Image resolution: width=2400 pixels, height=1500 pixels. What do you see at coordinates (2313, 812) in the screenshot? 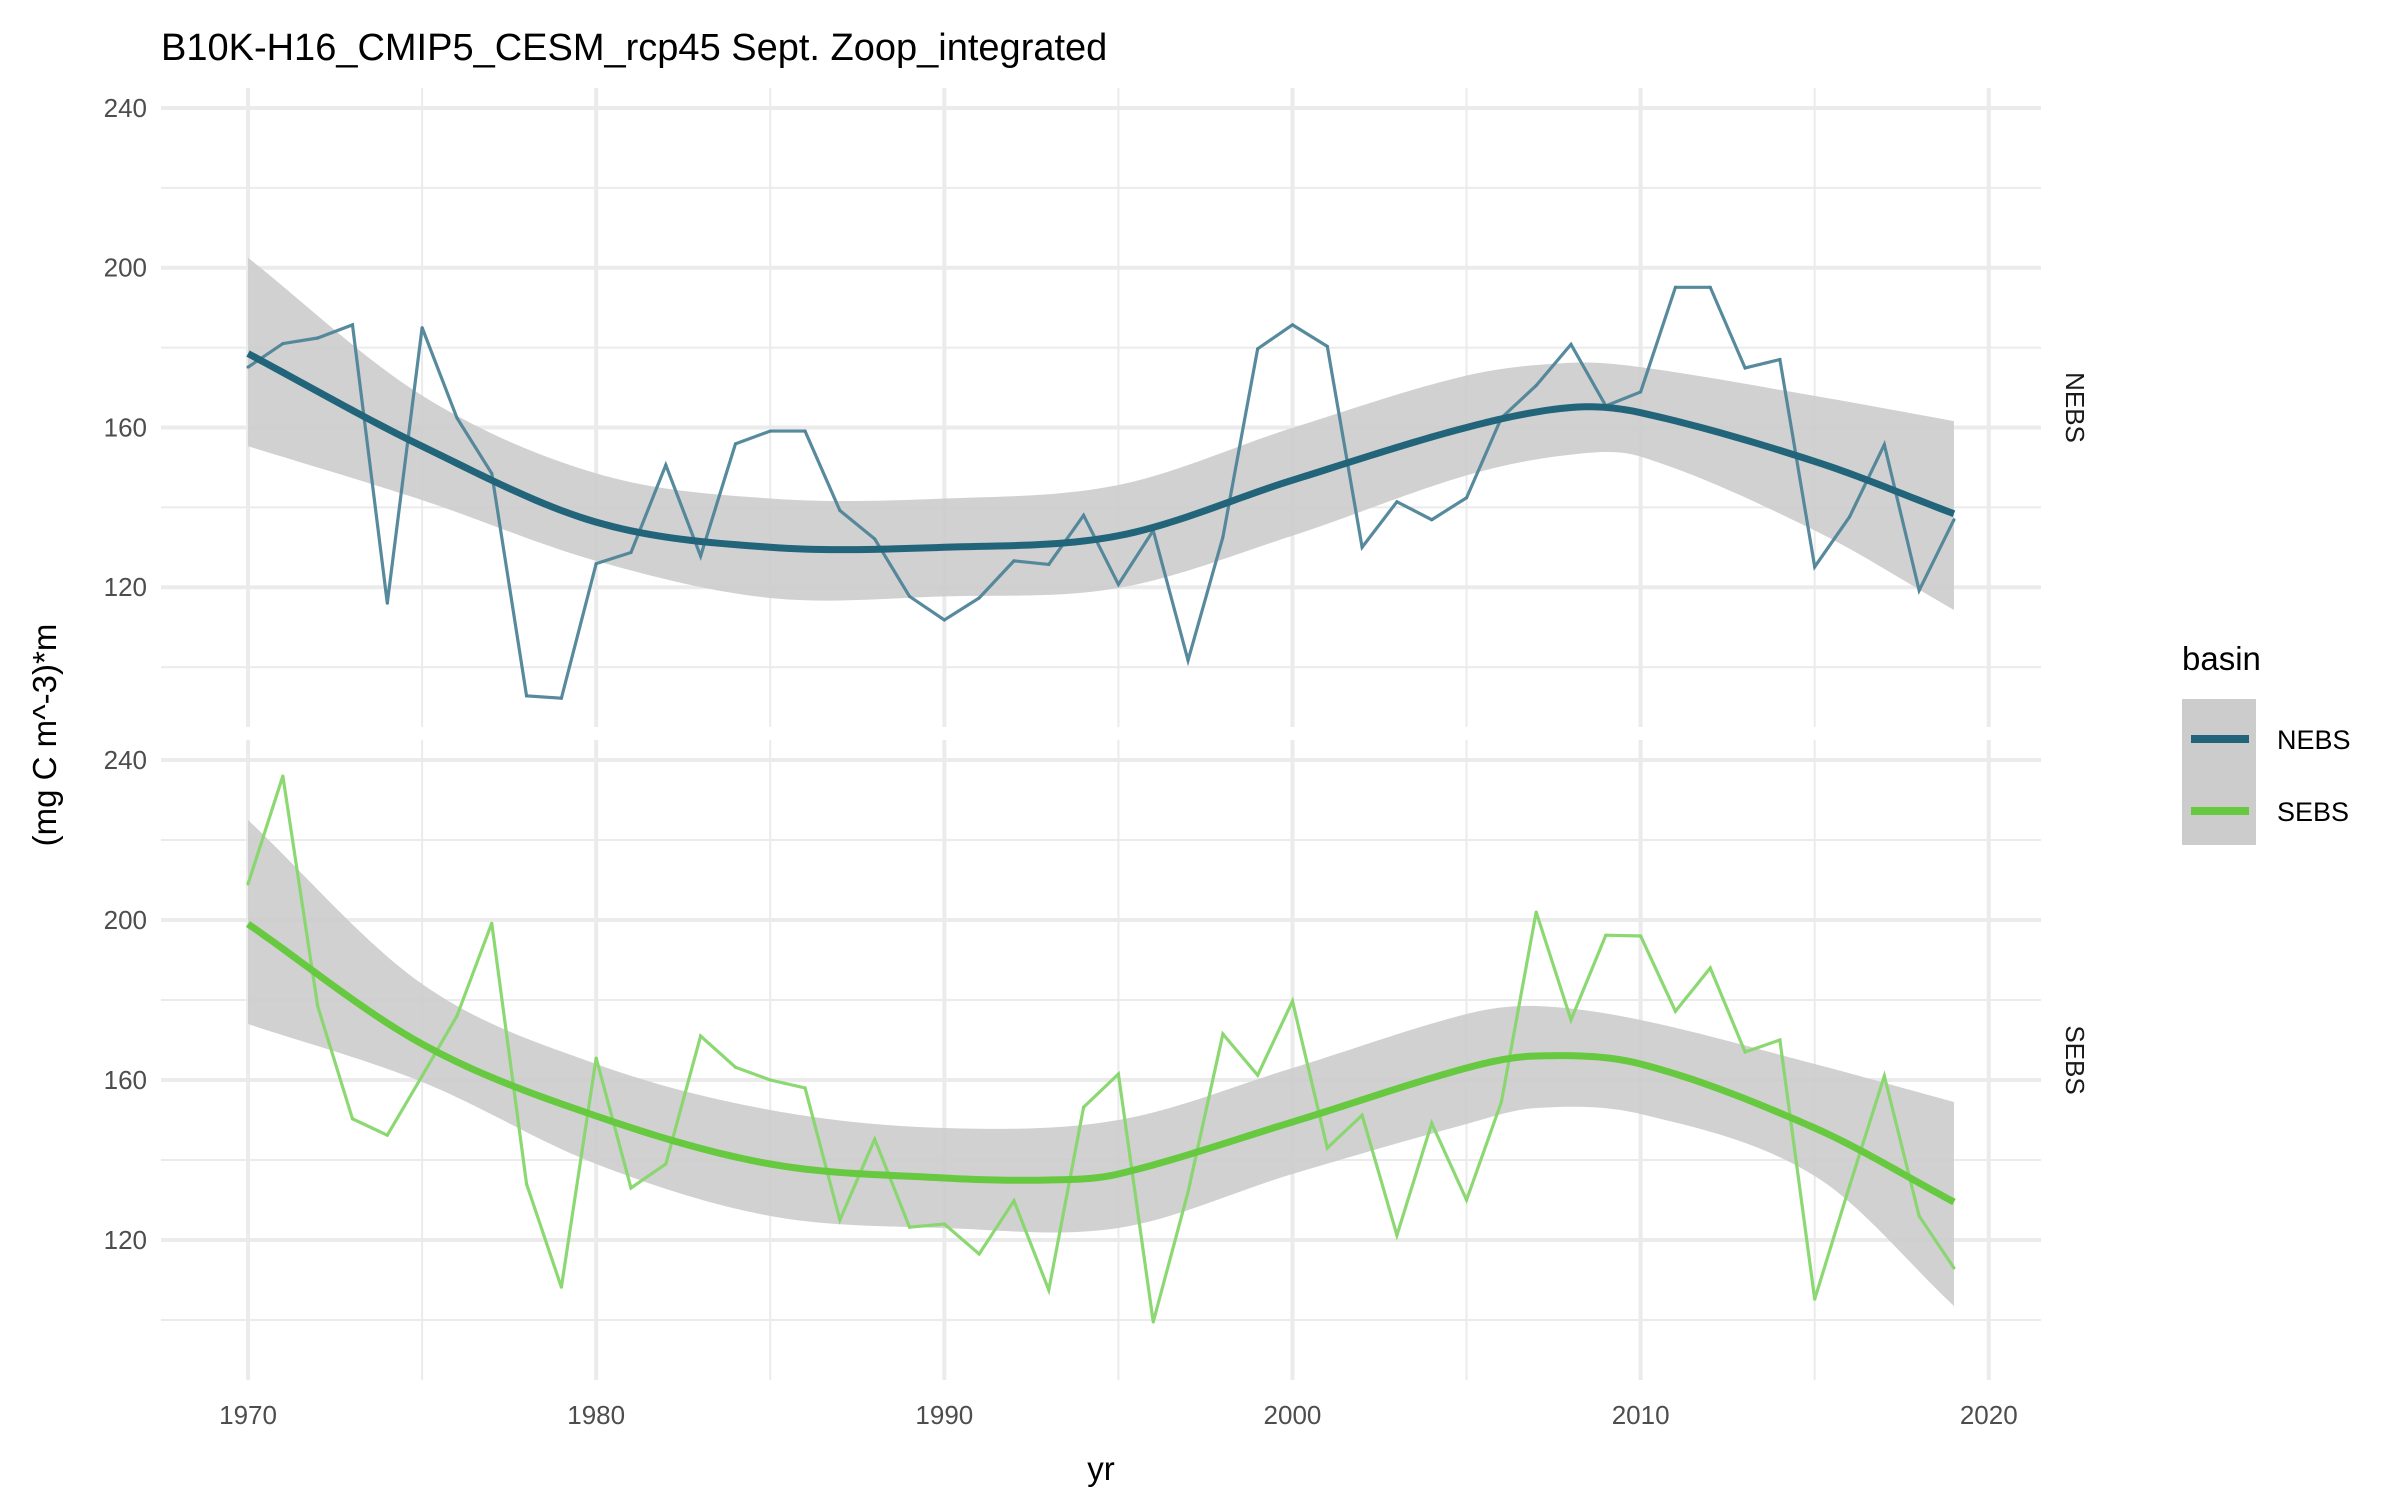
I see `legend-label-sebs: SEBS` at bounding box center [2313, 812].